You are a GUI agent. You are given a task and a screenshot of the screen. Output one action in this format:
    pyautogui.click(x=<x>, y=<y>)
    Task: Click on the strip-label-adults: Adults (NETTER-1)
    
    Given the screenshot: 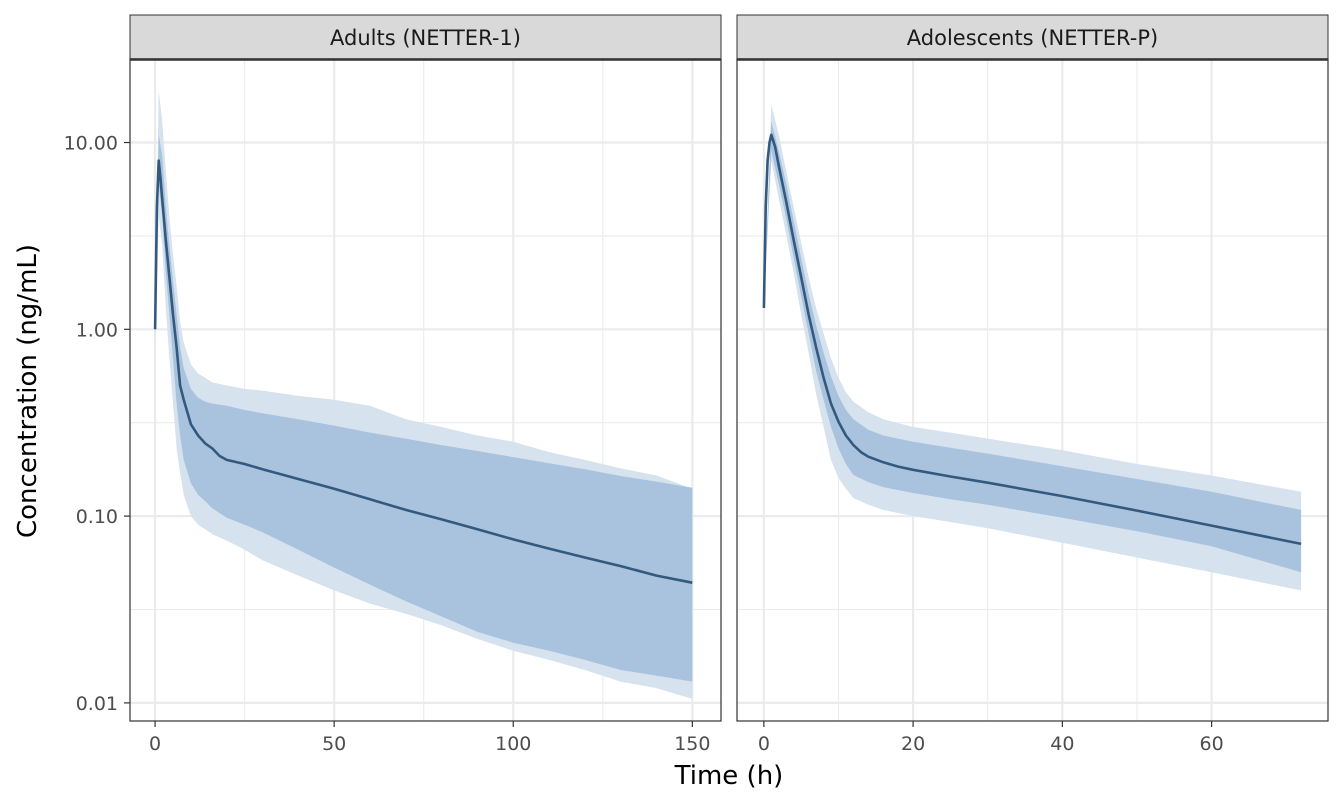 What is the action you would take?
    pyautogui.click(x=425, y=38)
    